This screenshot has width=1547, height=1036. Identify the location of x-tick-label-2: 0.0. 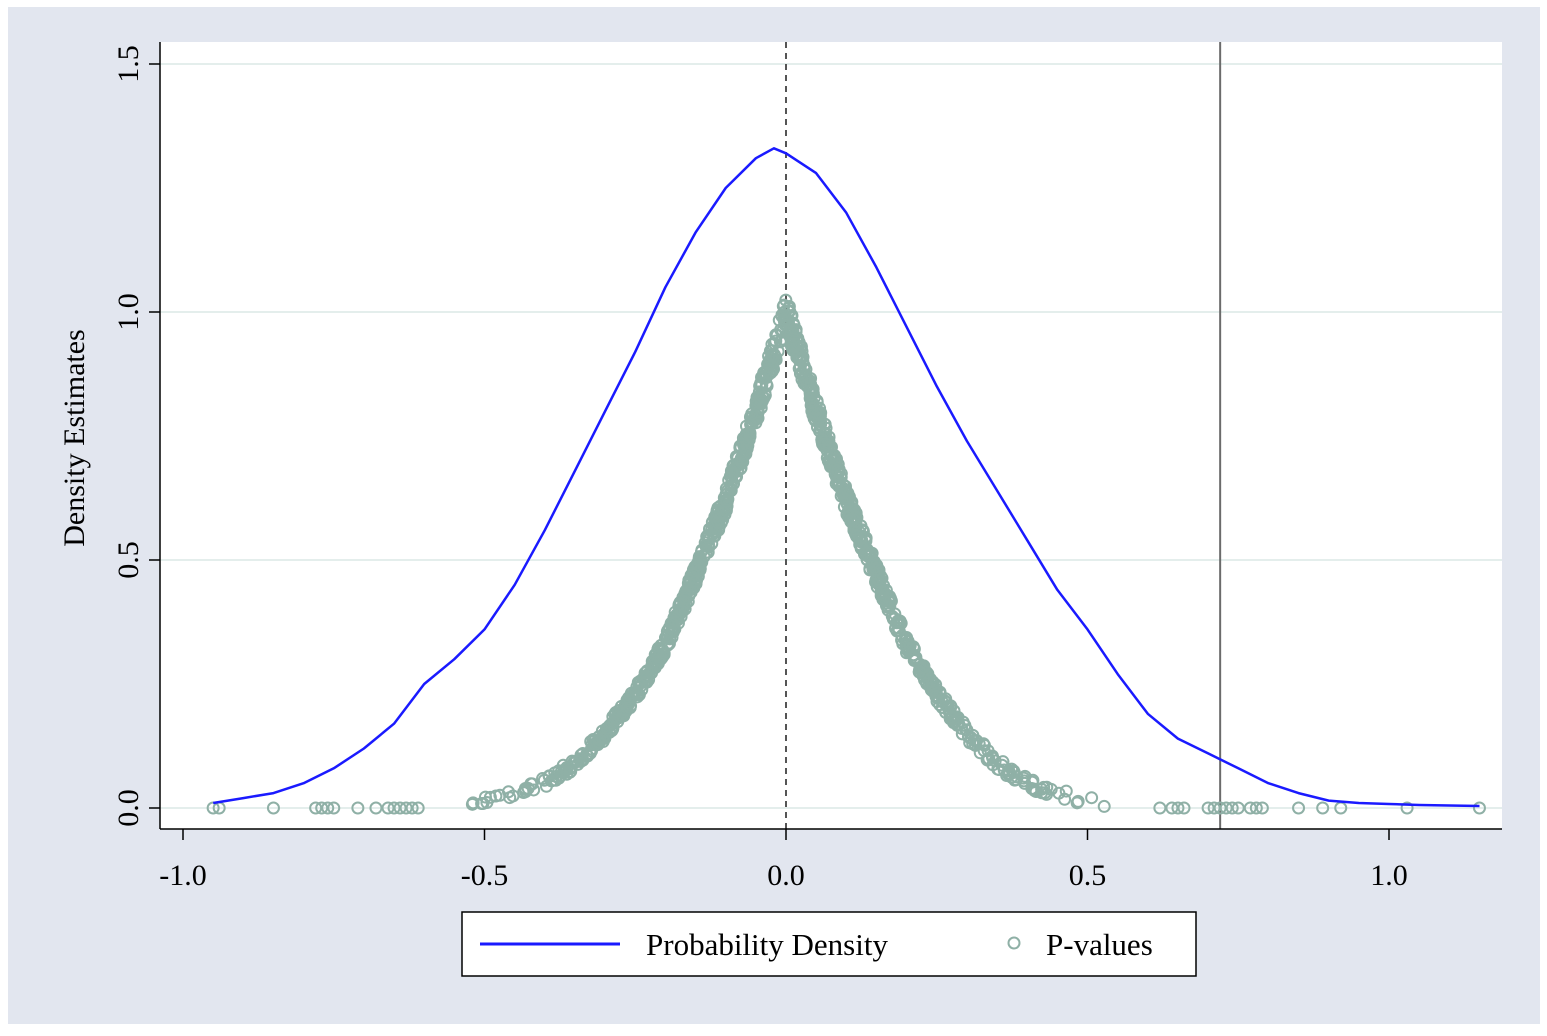
(786, 875).